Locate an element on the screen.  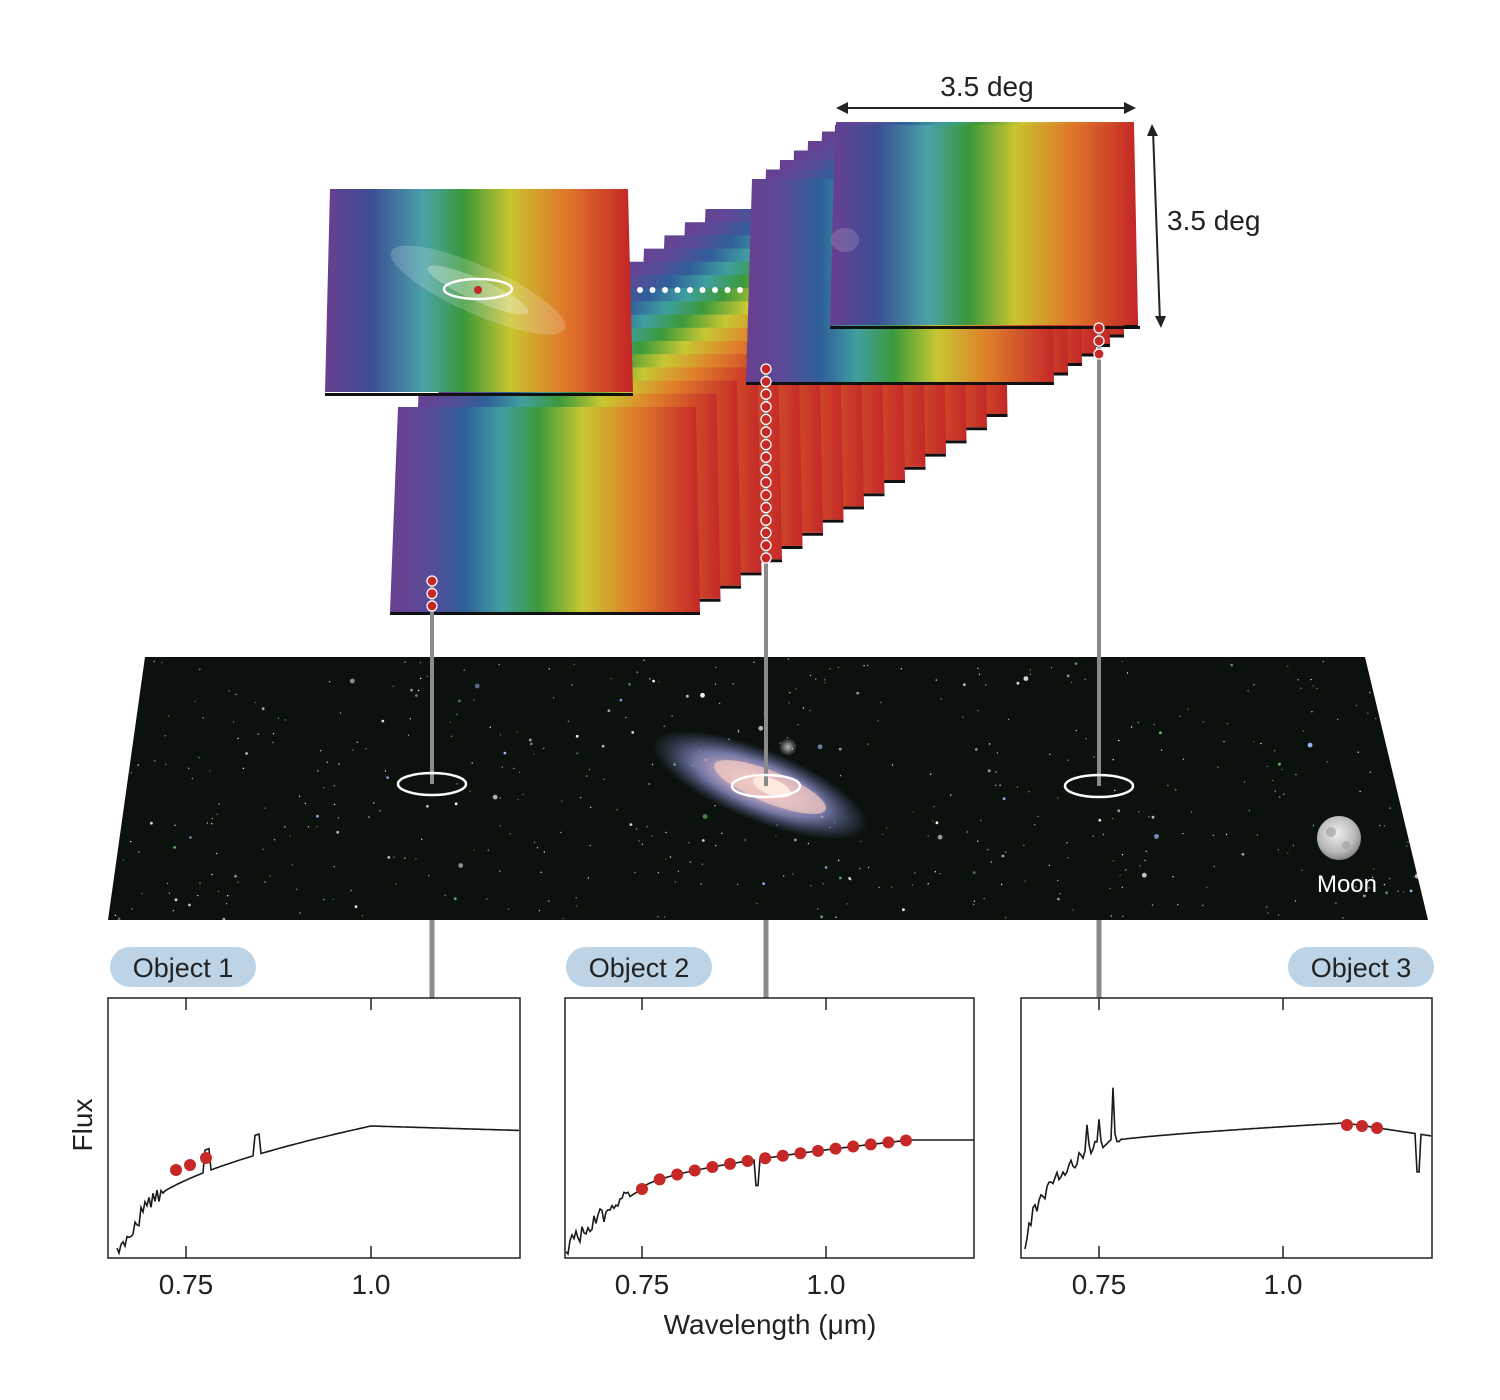
object-3-spectrum-panel: 0.75 1.0 is located at coordinates (1226, 1148).